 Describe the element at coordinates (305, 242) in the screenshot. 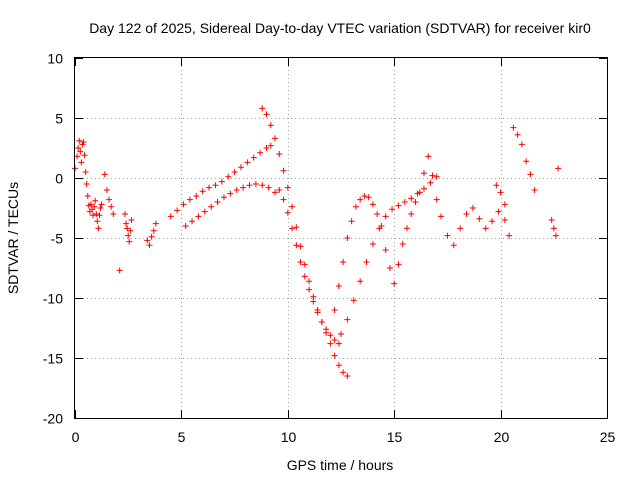

I see `series-falling-track` at that location.